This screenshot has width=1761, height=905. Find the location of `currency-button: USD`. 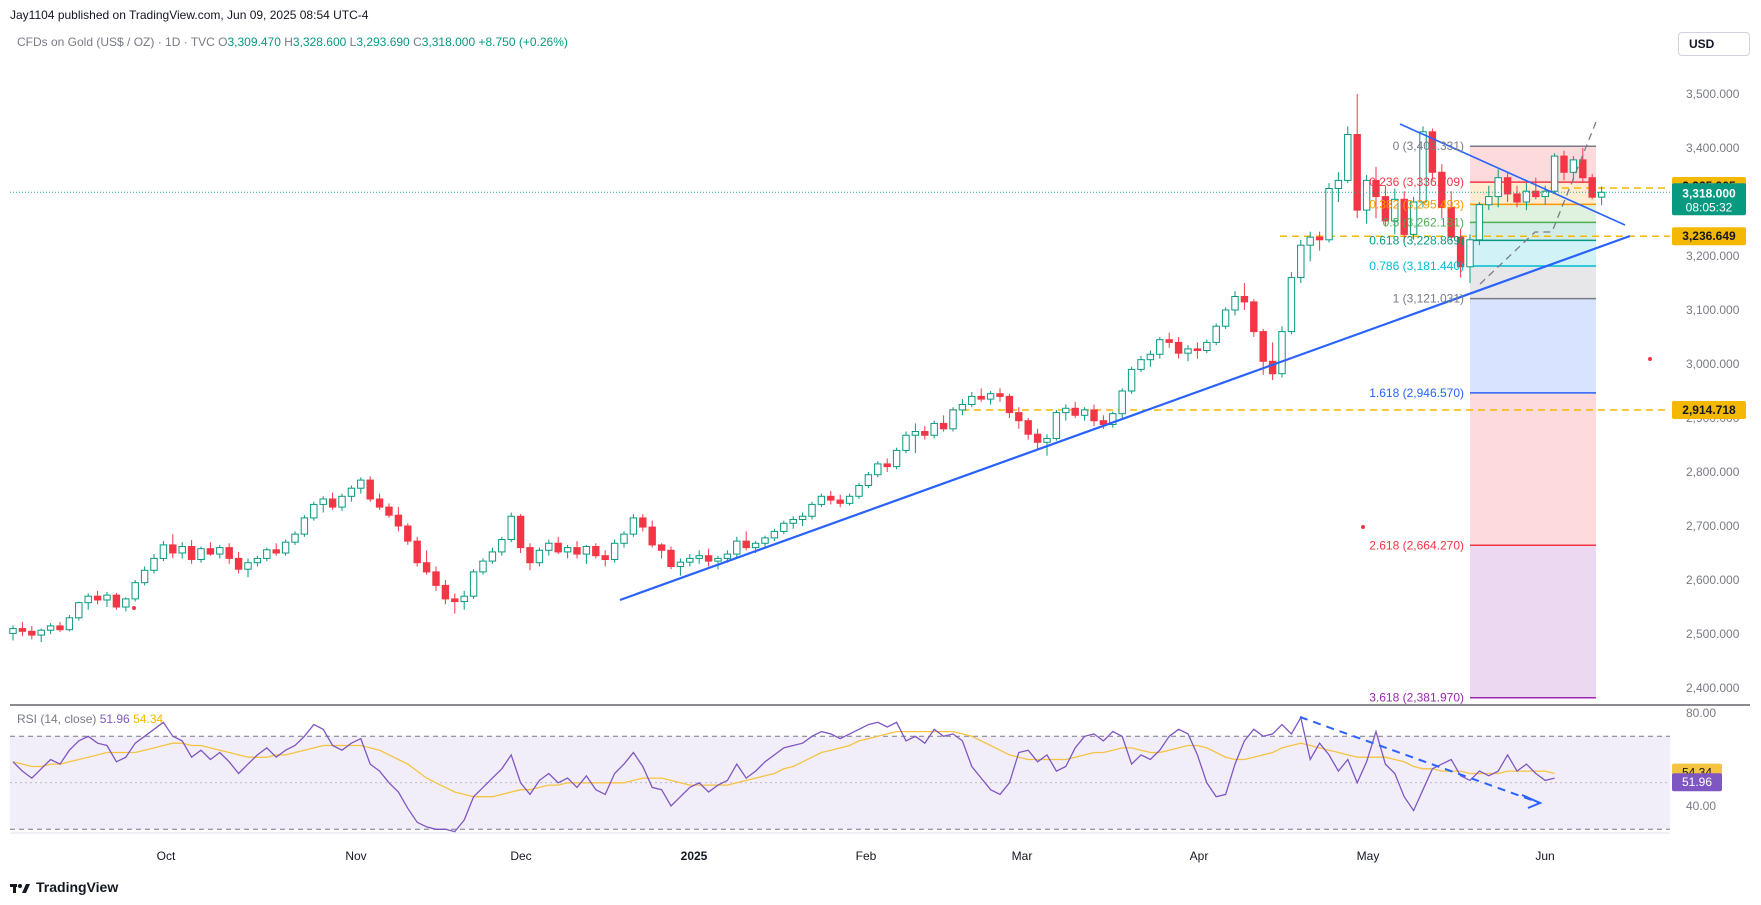

currency-button: USD is located at coordinates (1714, 44).